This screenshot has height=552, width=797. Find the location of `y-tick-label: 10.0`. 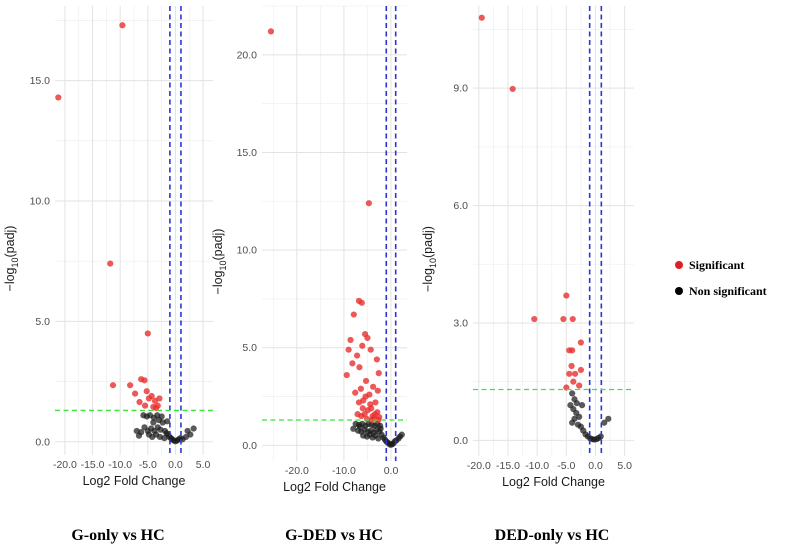

y-tick-label: 10.0 is located at coordinates (40, 202).